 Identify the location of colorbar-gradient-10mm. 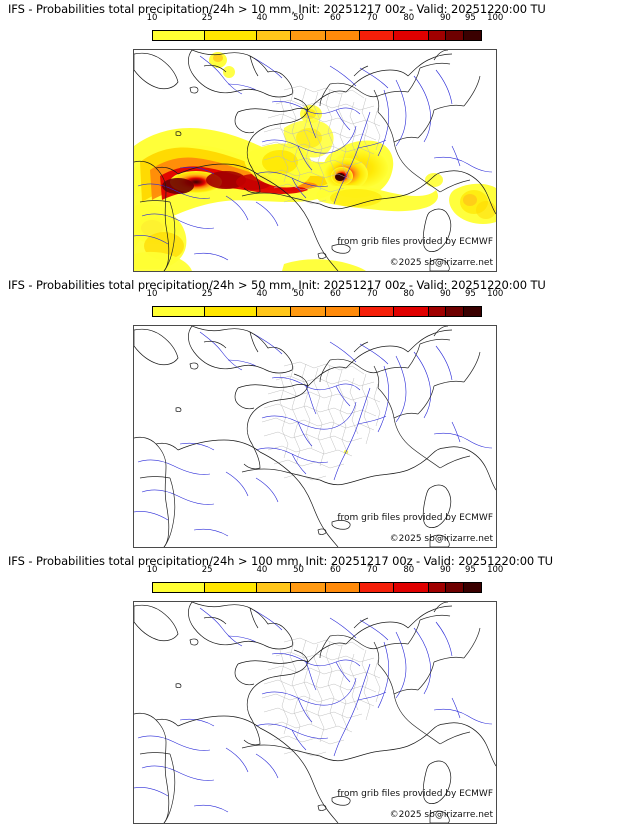
(317, 35).